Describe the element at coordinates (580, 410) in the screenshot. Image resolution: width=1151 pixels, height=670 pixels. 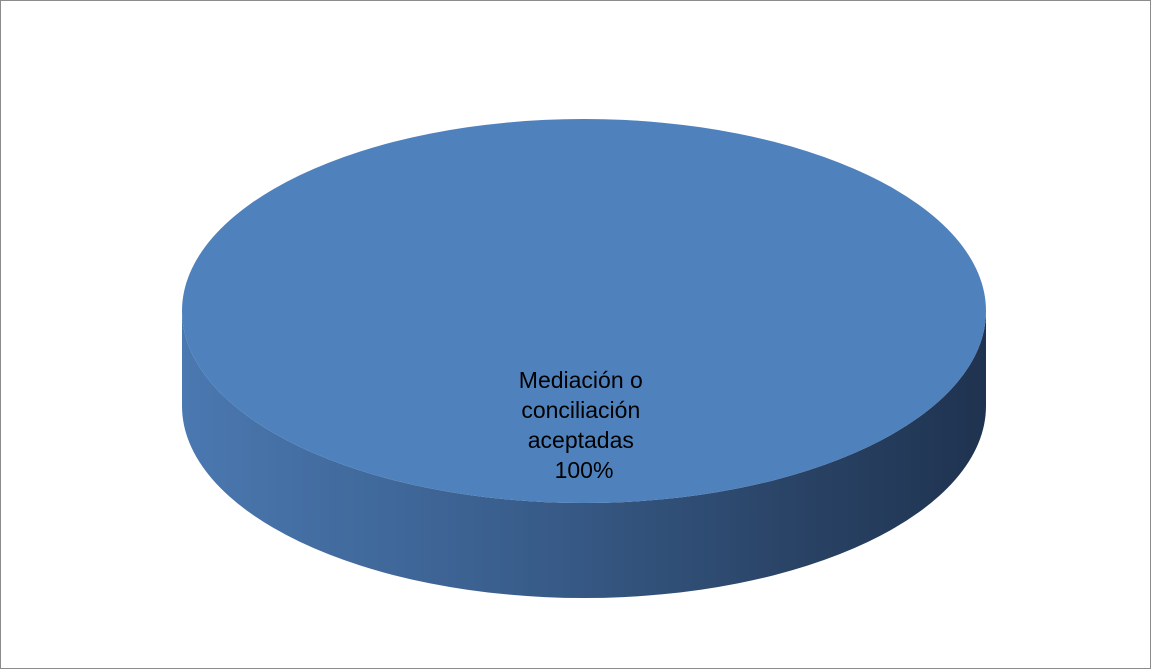
I see `slice-label-line-2: conciliación` at that location.